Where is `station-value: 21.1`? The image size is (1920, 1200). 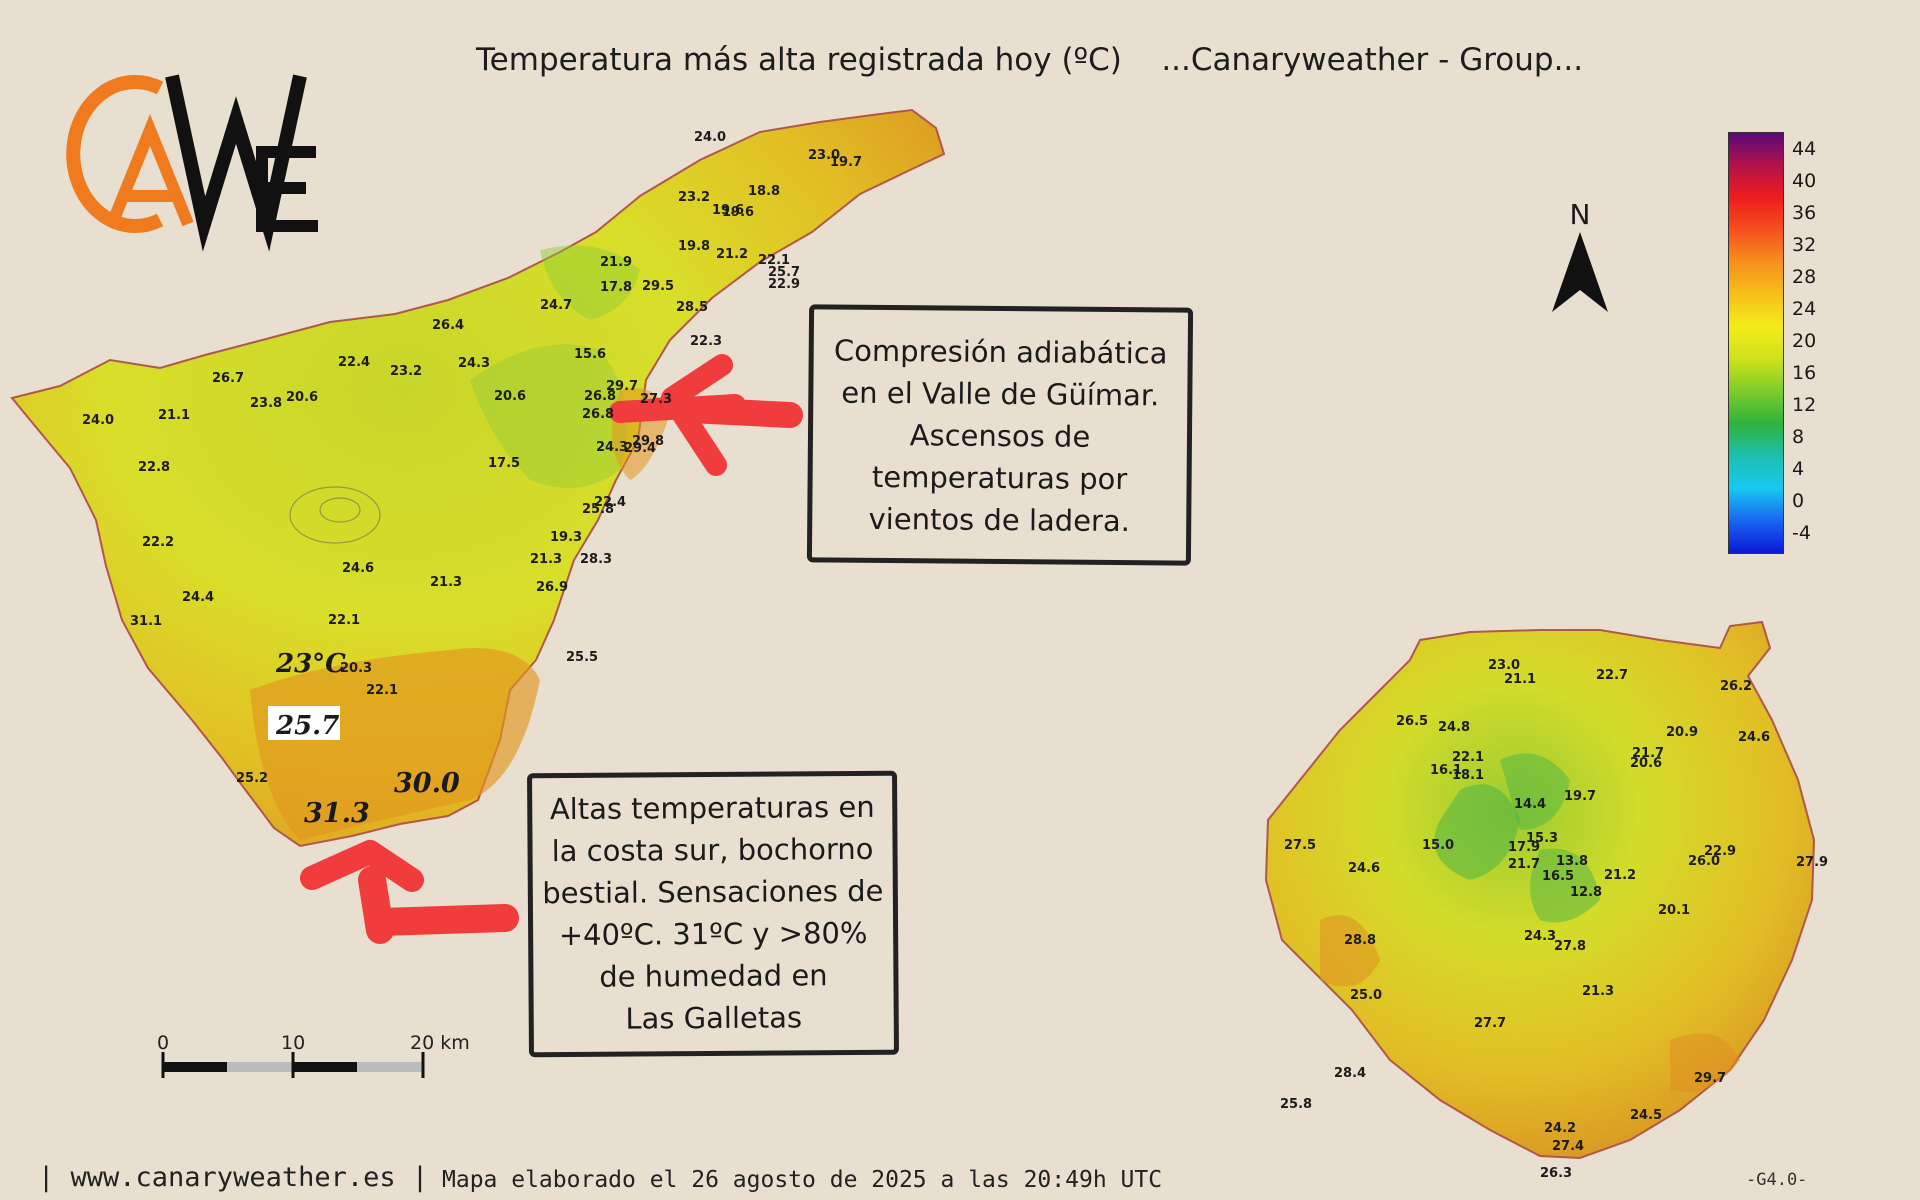
station-value: 21.1 is located at coordinates (1520, 679).